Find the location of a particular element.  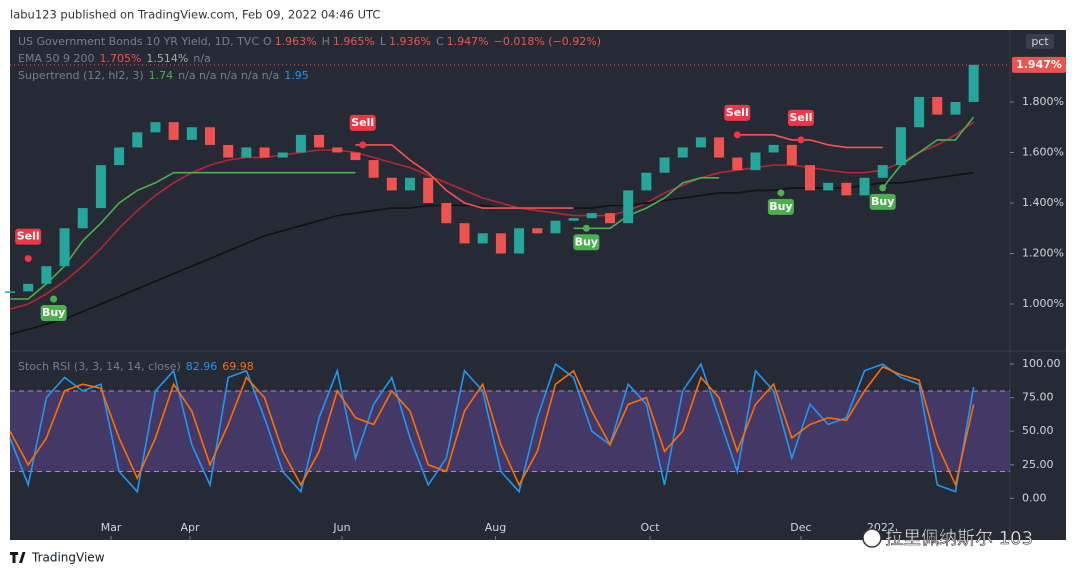

y-tick-label: 25.00 is located at coordinates (1038, 464).